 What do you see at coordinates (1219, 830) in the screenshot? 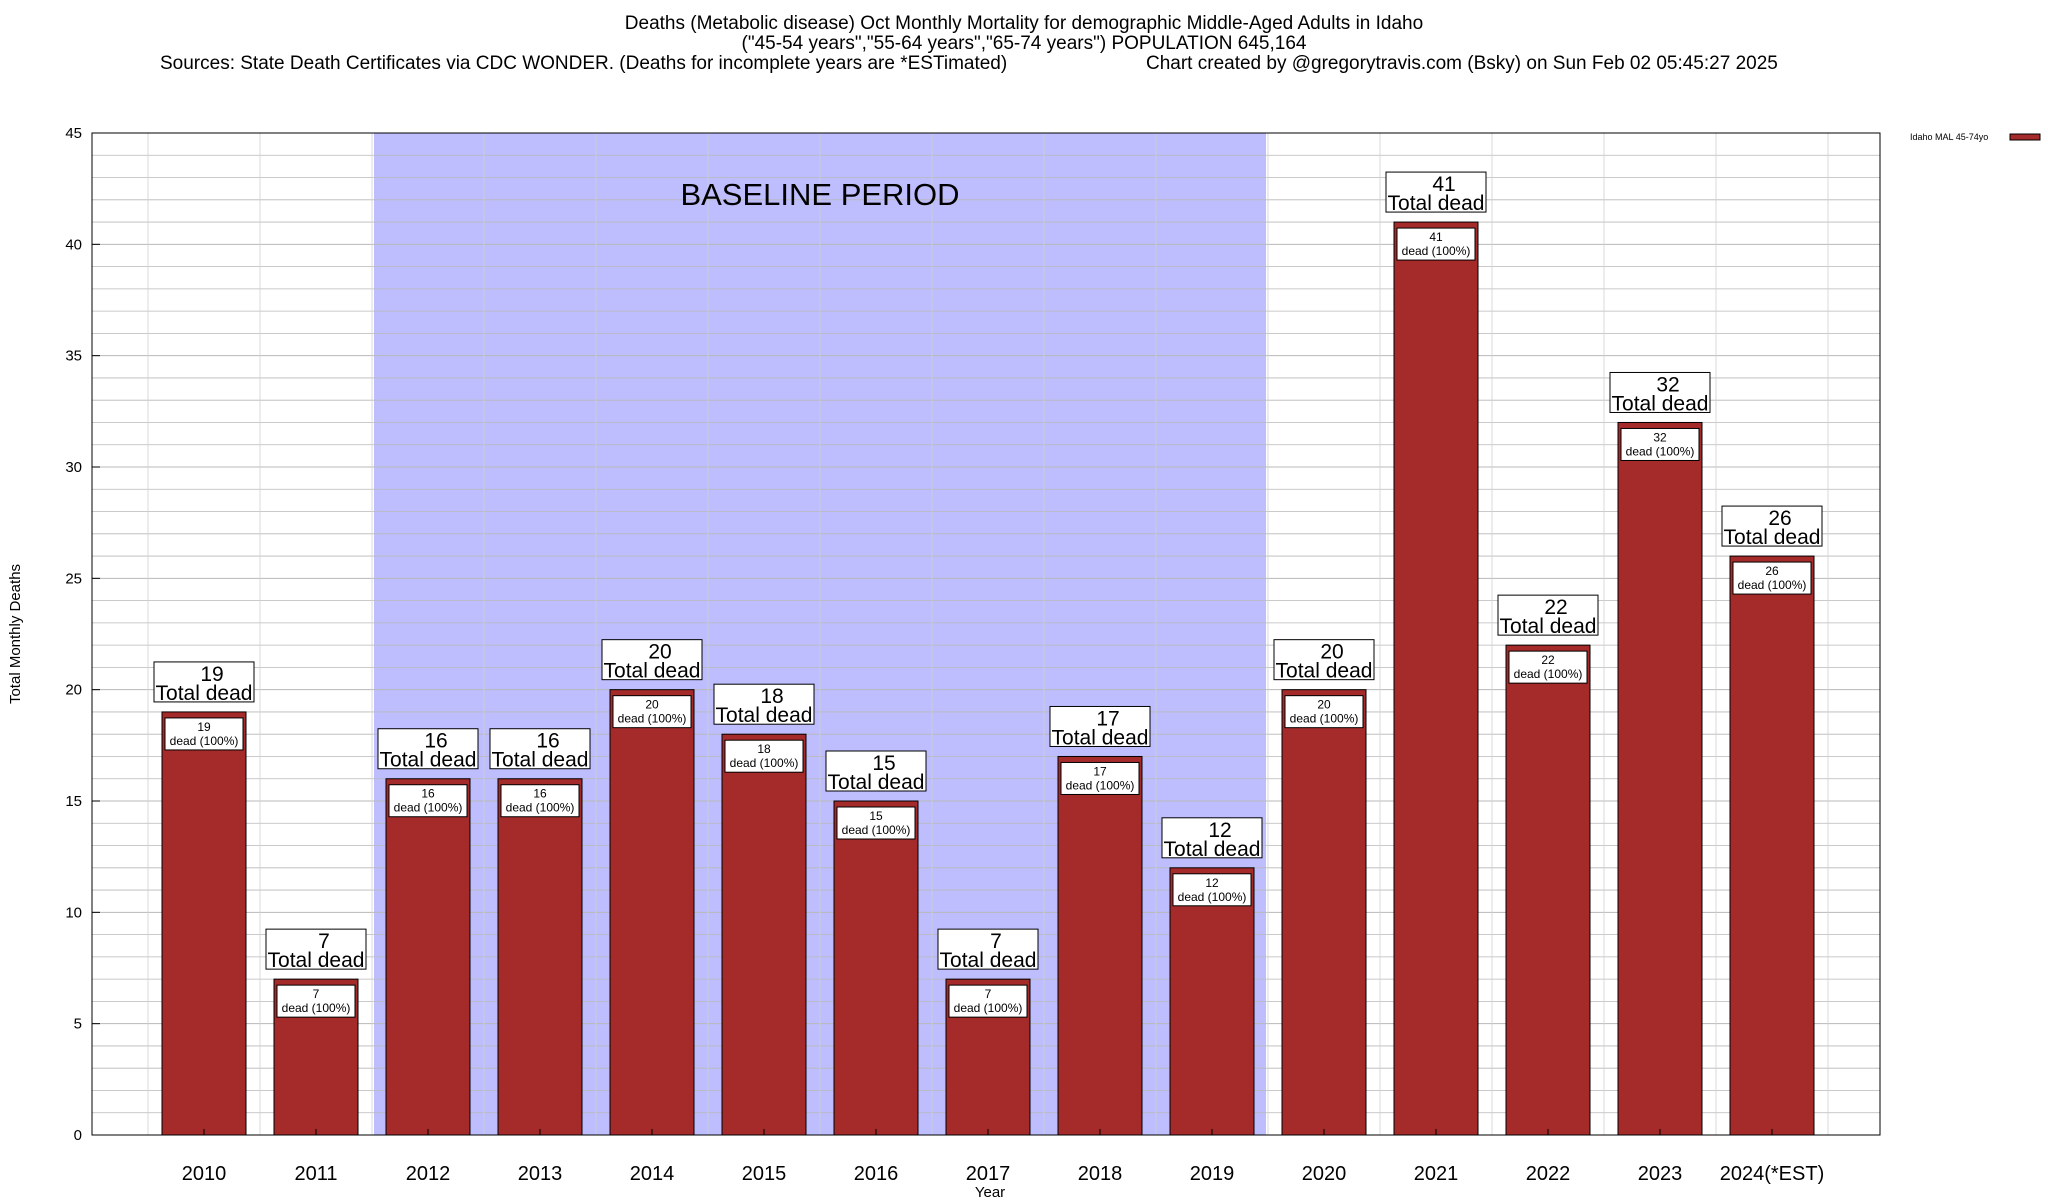
I see `bar-total-value: 12` at bounding box center [1219, 830].